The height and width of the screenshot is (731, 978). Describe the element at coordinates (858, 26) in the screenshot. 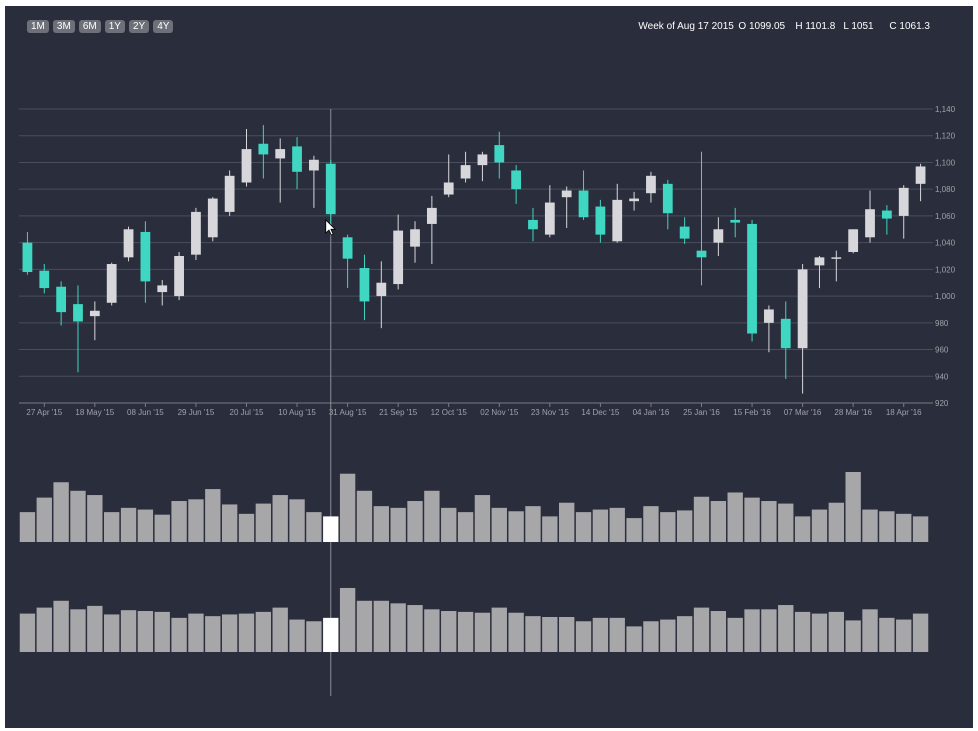

I see `readout-low: L 1051` at that location.